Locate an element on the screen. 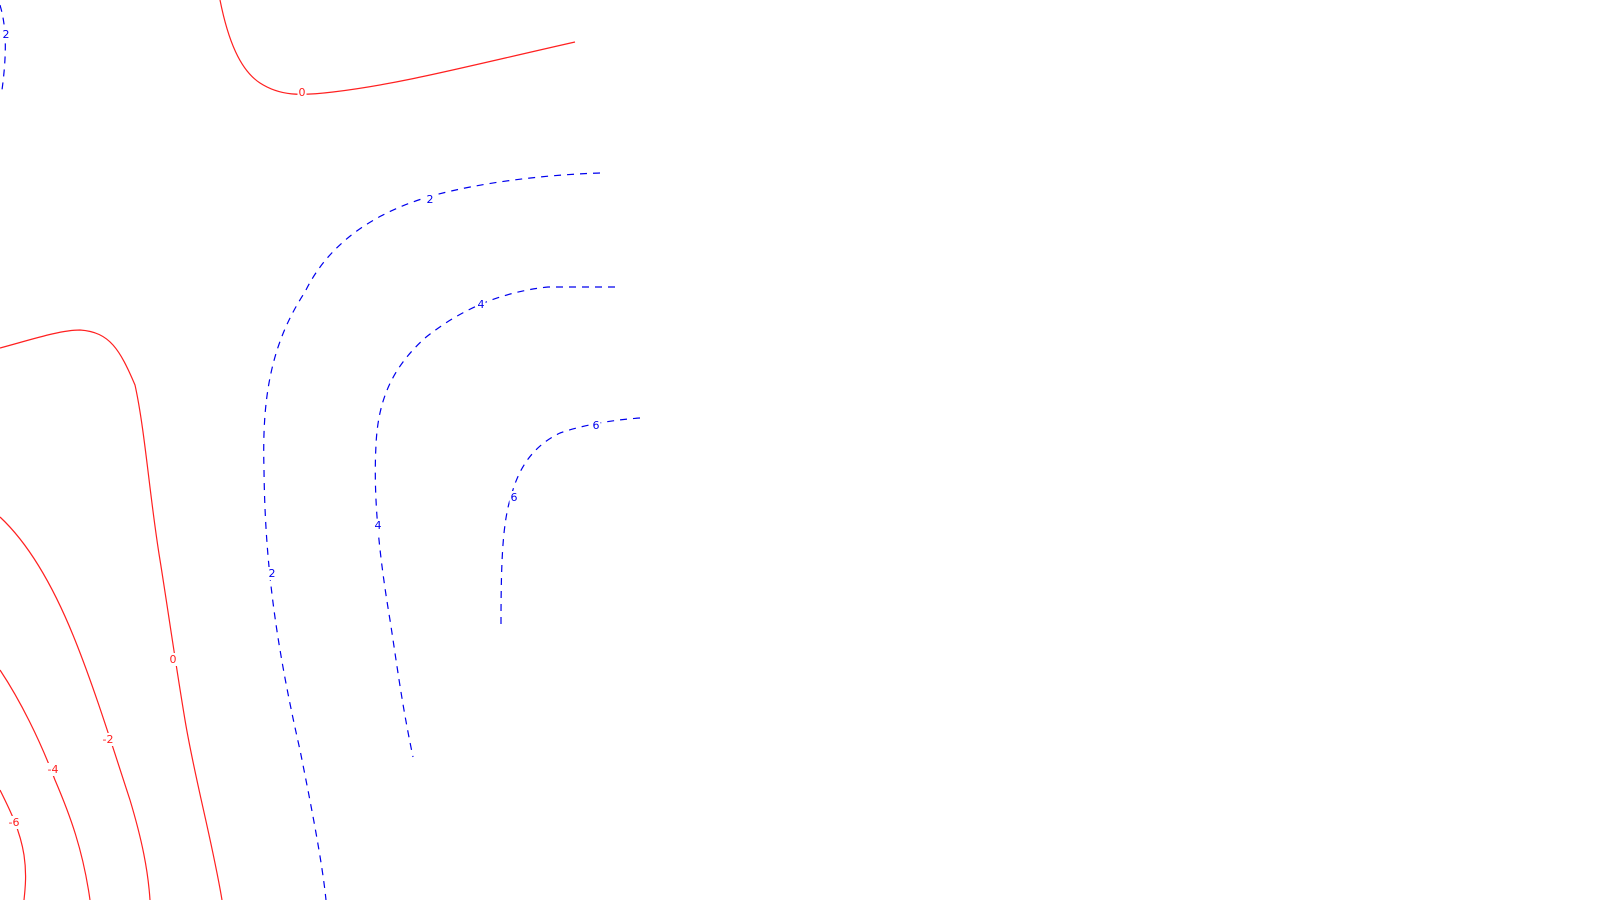 The height and width of the screenshot is (900, 1600). contour-line-zero-left is located at coordinates (111, 614).